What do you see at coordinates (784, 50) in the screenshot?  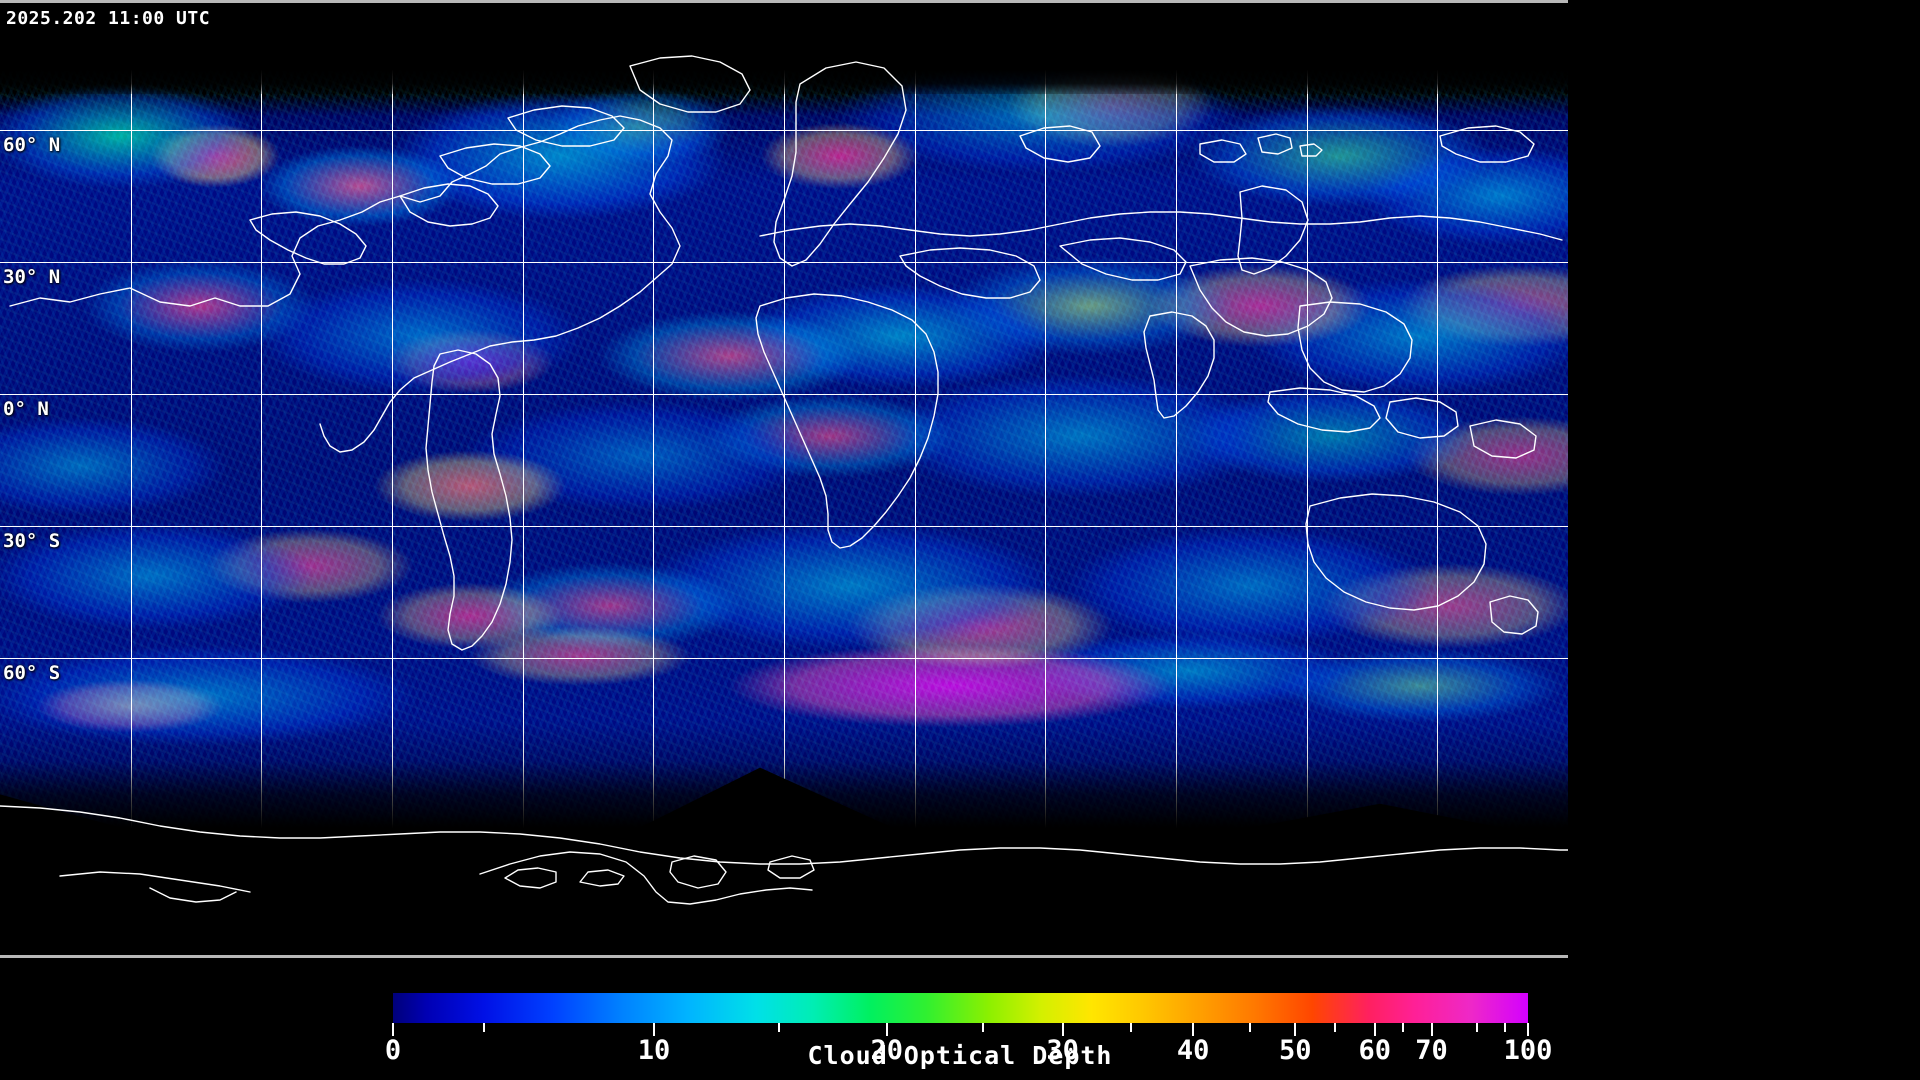 I see `polar-night-mask-north` at bounding box center [784, 50].